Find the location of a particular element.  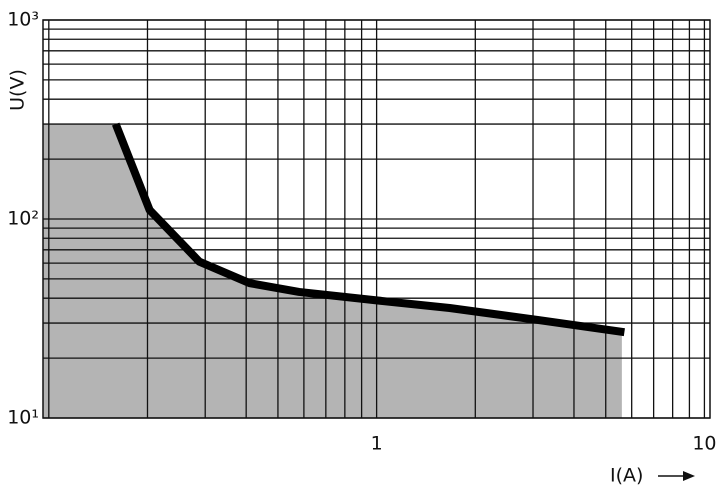

y-tick-label: 10¹ is located at coordinates (23, 418).